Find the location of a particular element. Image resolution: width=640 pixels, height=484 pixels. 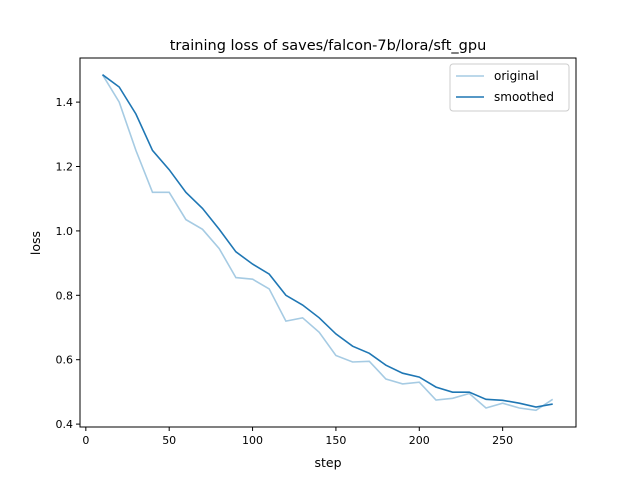

x-tick-label: 100 is located at coordinates (252, 440).